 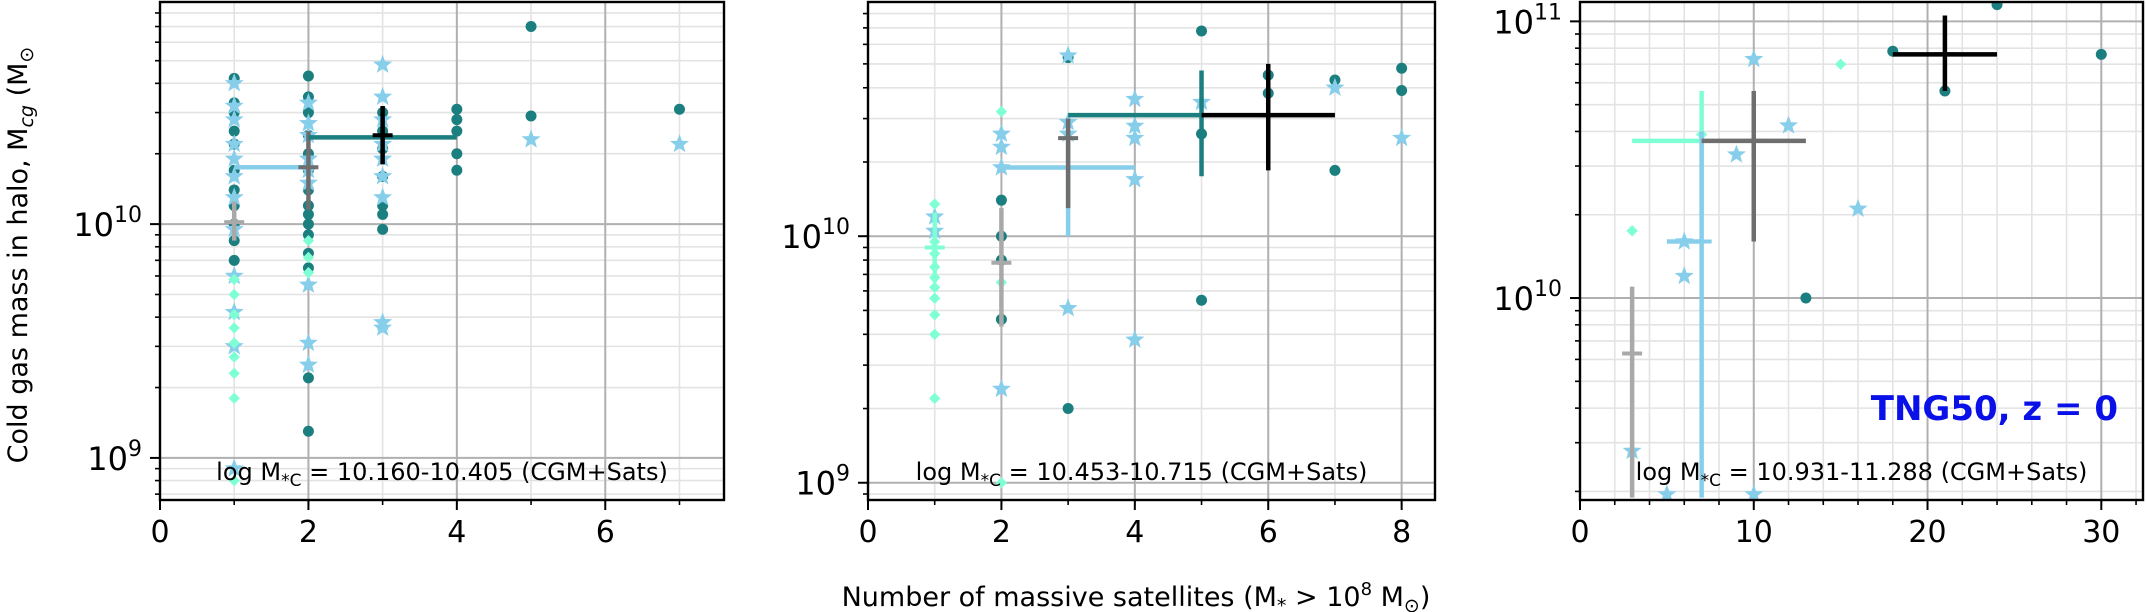 What do you see at coordinates (415, 525) in the screenshot?
I see `x-ticks: 0 2 4 6` at bounding box center [415, 525].